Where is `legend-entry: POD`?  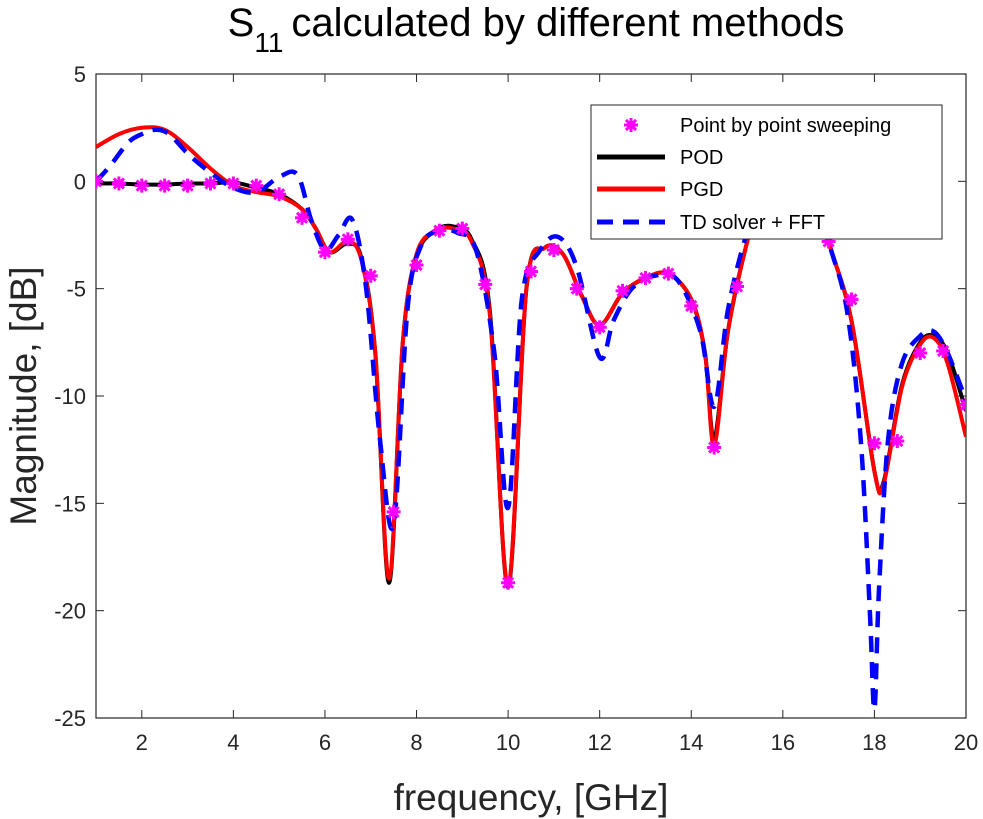
legend-entry: POD is located at coordinates (660, 158).